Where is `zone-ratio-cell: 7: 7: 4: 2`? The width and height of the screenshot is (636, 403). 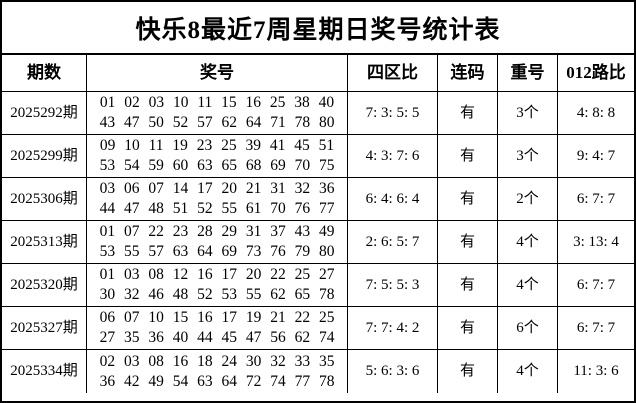 zone-ratio-cell: 7: 7: 4: 2 is located at coordinates (393, 328).